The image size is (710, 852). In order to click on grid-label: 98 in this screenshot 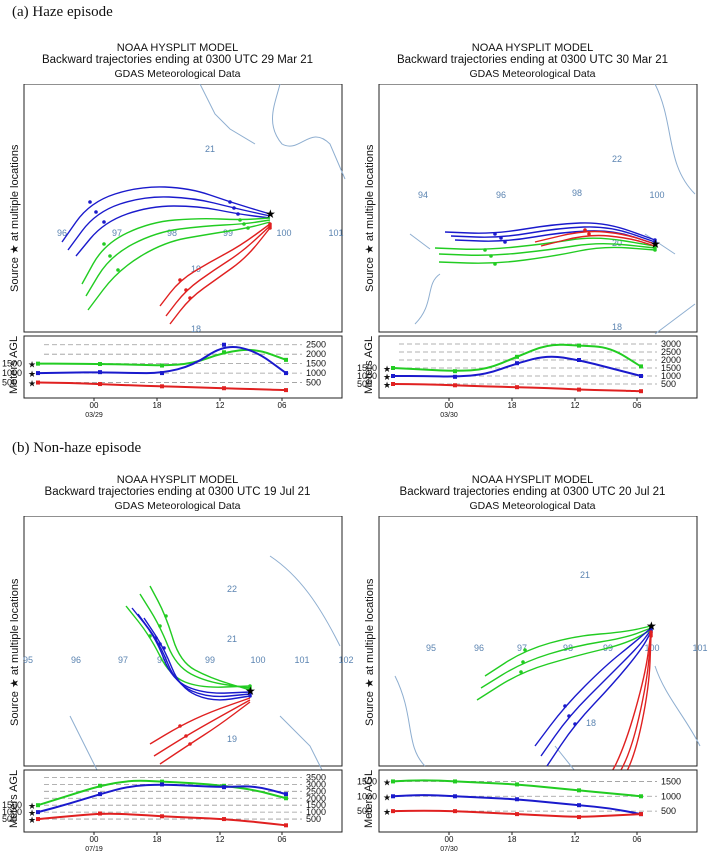, I will do `click(172, 233)`.